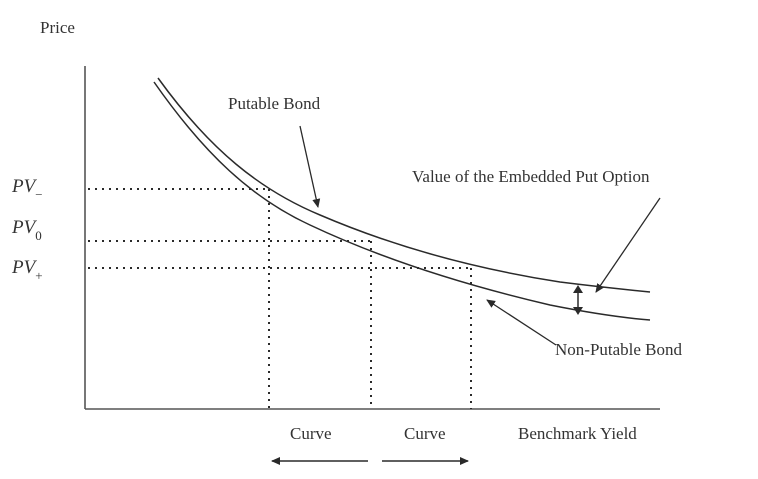  I want to click on curve-shift-right-label: Curve, so click(425, 433).